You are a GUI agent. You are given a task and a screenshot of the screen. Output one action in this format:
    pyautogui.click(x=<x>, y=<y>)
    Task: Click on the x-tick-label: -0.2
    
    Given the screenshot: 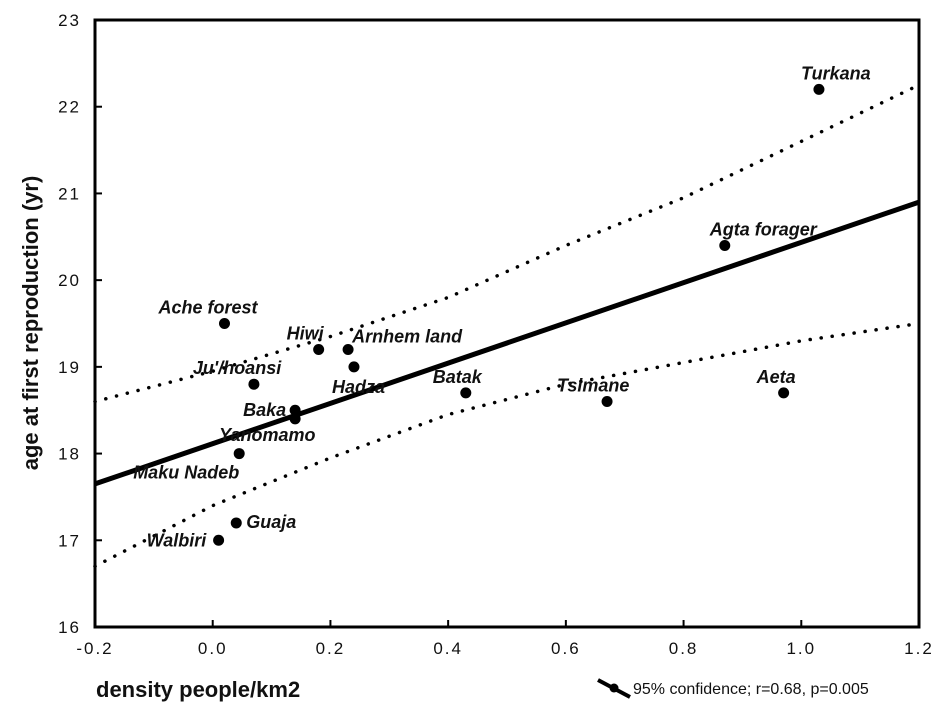 What is the action you would take?
    pyautogui.click(x=94, y=648)
    